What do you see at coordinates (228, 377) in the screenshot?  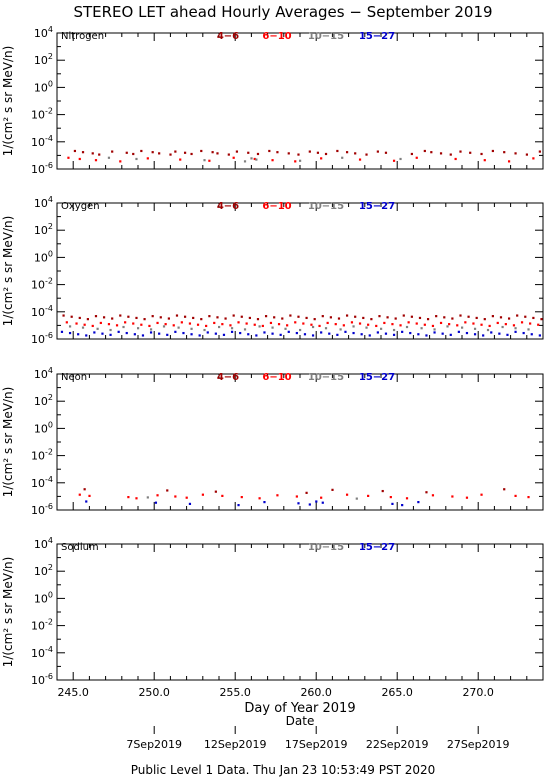 I see `legend-entry: 4−6` at bounding box center [228, 377].